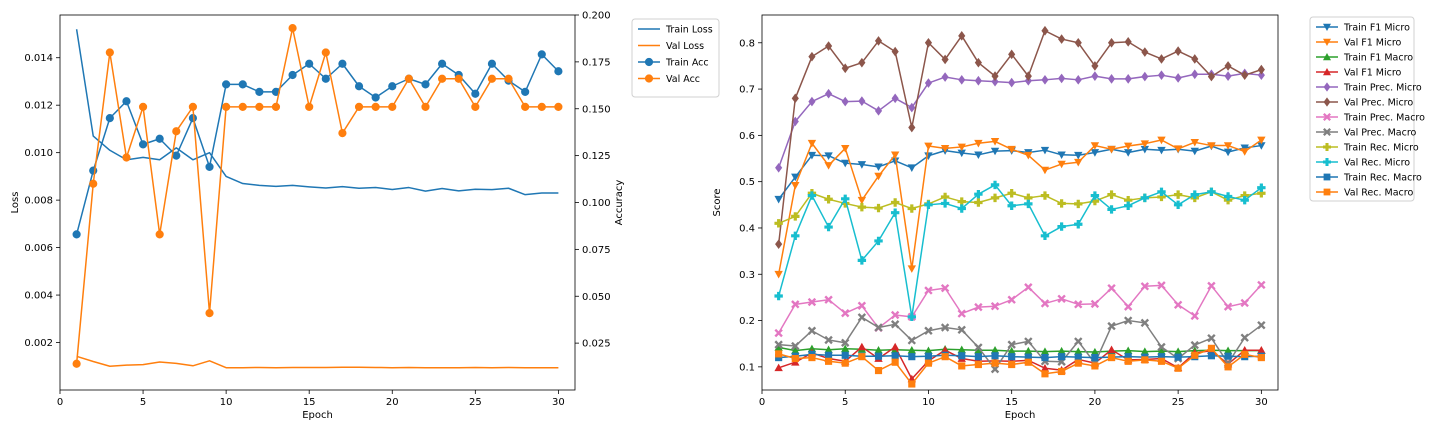 This screenshot has width=1440, height=432. I want to click on y2-tick-label: 0.125, so click(596, 156).